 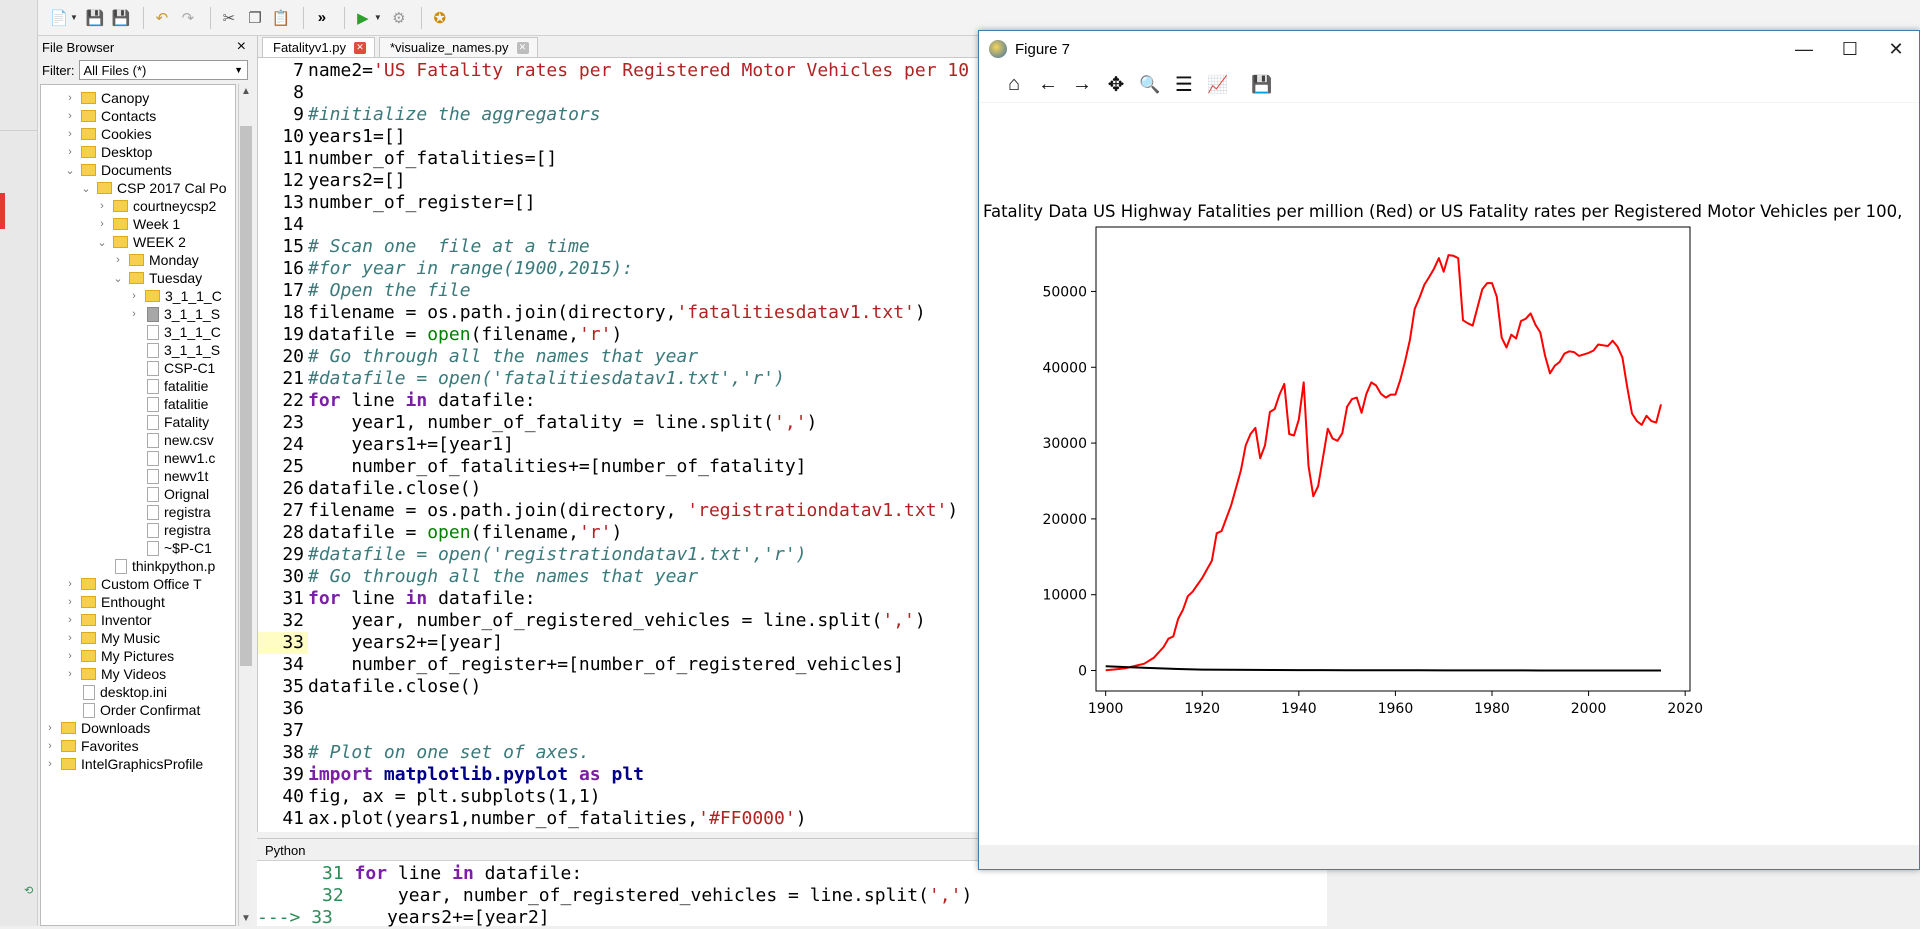 What do you see at coordinates (246, 918) in the screenshot?
I see `scroll-down-icon: ▼` at bounding box center [246, 918].